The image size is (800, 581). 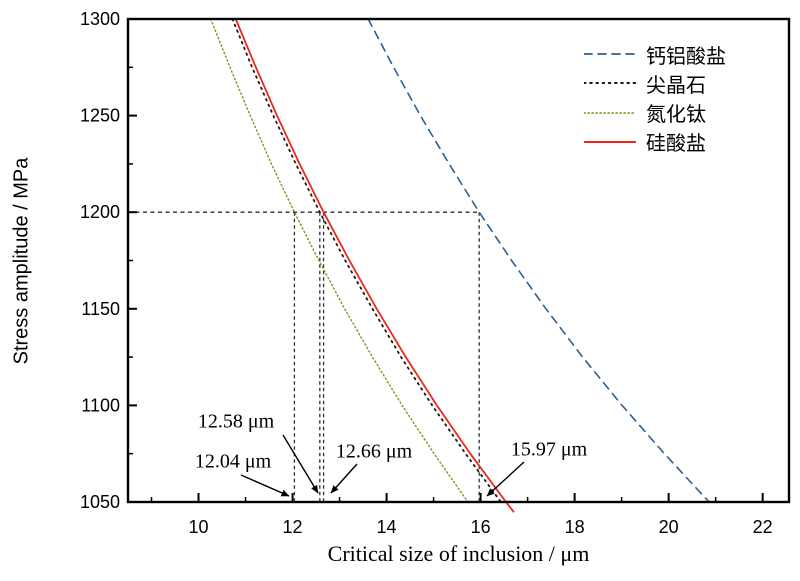 What do you see at coordinates (100, 19) in the screenshot?
I see `y-tick-label: 1300` at bounding box center [100, 19].